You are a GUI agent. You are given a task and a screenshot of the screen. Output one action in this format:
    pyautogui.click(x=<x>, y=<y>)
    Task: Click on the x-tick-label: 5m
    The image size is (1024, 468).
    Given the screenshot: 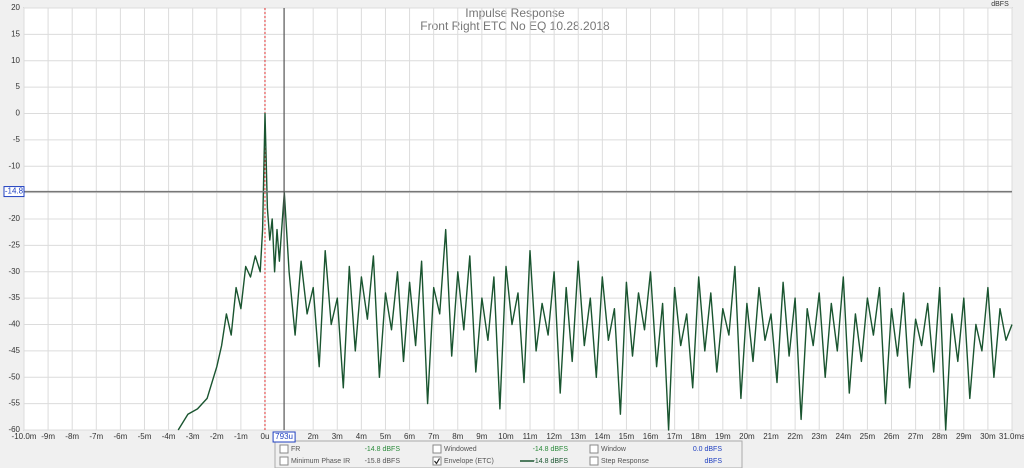 What is the action you would take?
    pyautogui.click(x=385, y=436)
    